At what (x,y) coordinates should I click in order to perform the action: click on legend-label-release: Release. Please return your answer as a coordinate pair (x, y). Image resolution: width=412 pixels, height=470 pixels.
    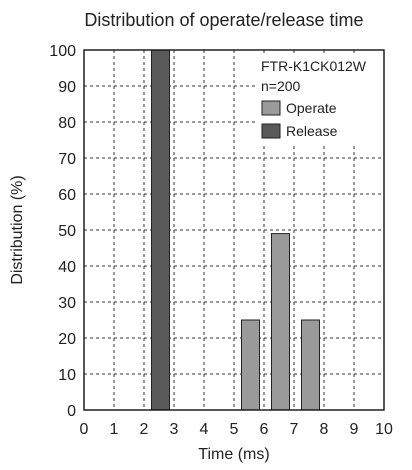
    Looking at the image, I should click on (312, 131).